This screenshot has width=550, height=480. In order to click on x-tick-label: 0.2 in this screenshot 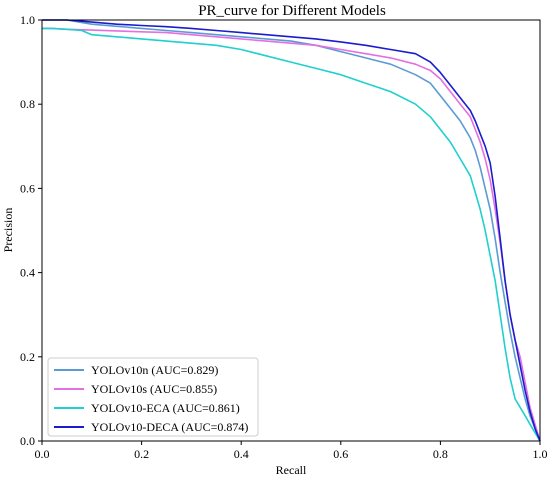, I will do `click(141, 454)`.